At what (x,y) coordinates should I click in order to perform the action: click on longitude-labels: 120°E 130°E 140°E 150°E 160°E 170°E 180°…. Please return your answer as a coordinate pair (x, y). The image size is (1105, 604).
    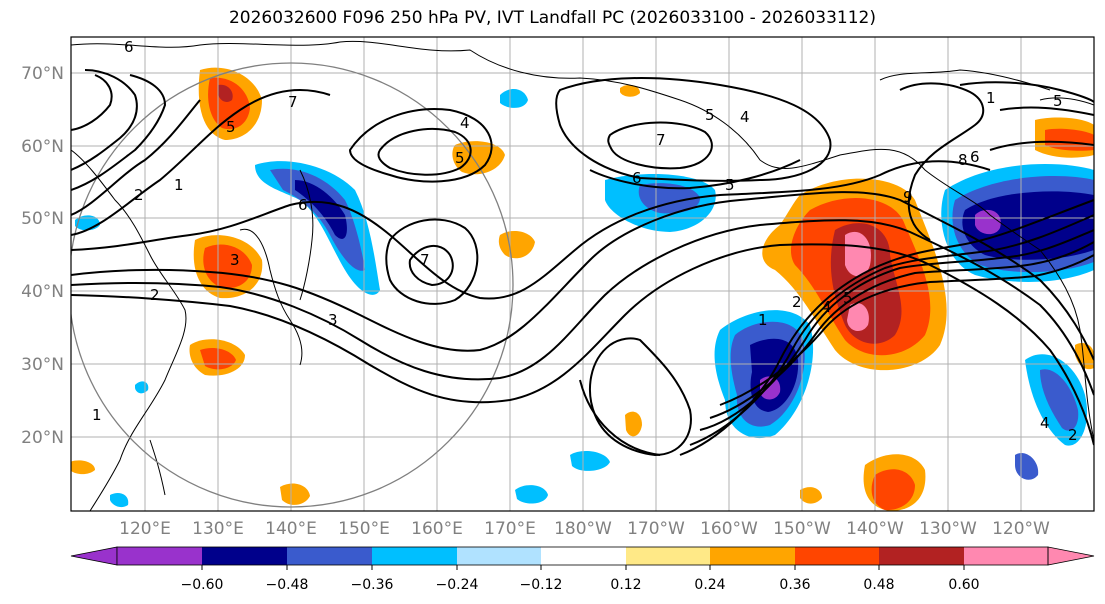
    Looking at the image, I should click on (584, 529).